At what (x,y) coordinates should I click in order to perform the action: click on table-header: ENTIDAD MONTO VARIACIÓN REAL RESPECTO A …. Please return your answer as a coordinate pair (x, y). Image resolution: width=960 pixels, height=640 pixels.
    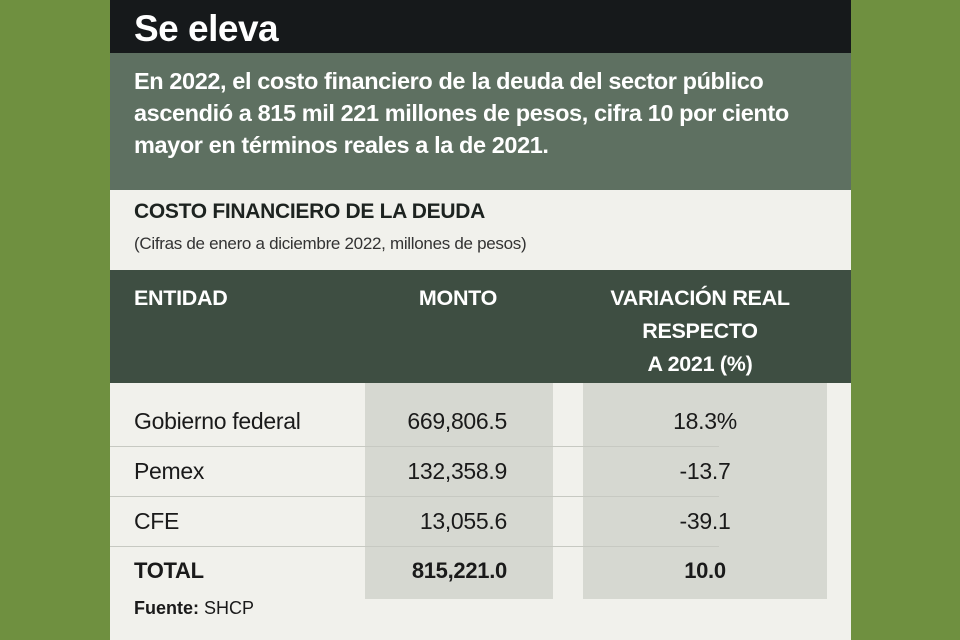
    Looking at the image, I should click on (480, 326).